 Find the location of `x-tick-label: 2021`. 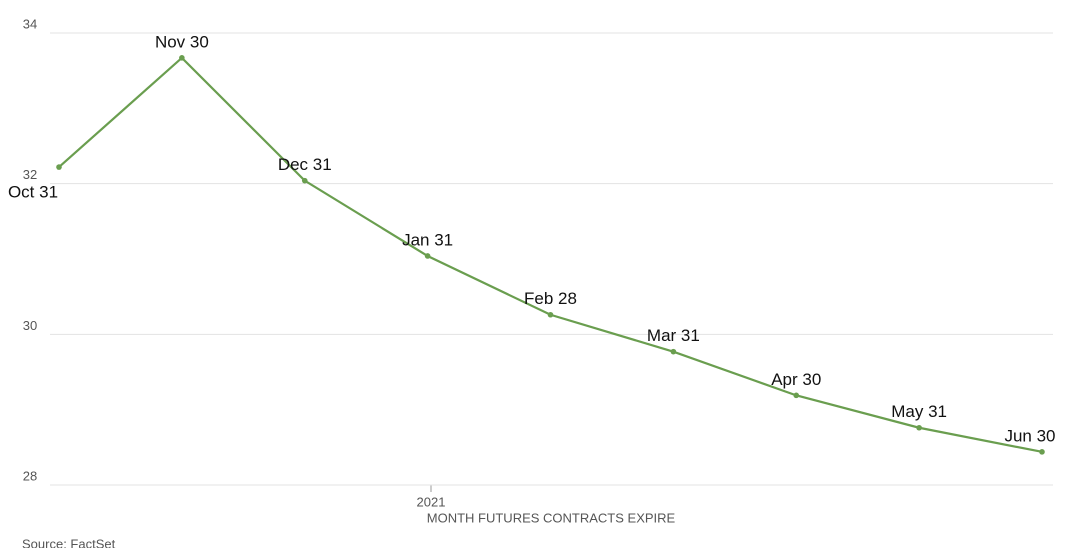

x-tick-label: 2021 is located at coordinates (431, 501).